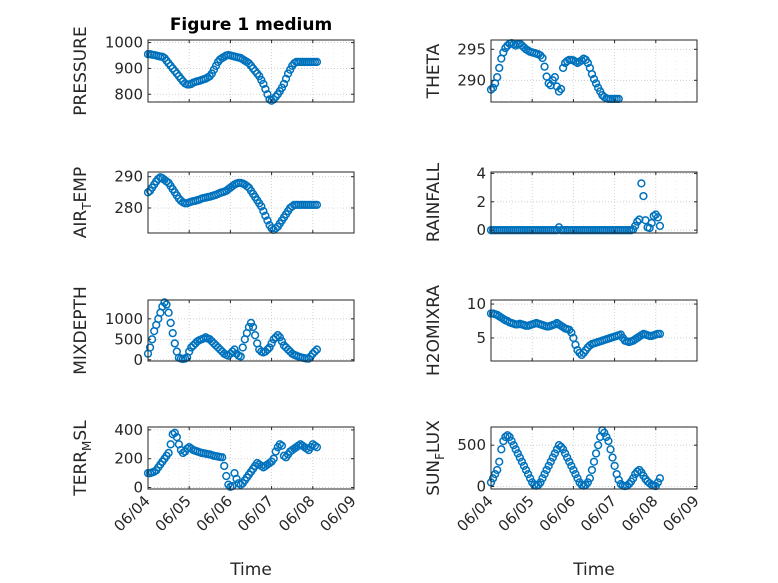 Image resolution: width=778 pixels, height=583 pixels. What do you see at coordinates (476, 304) in the screenshot?
I see `y-tick-label: 10` at bounding box center [476, 304].